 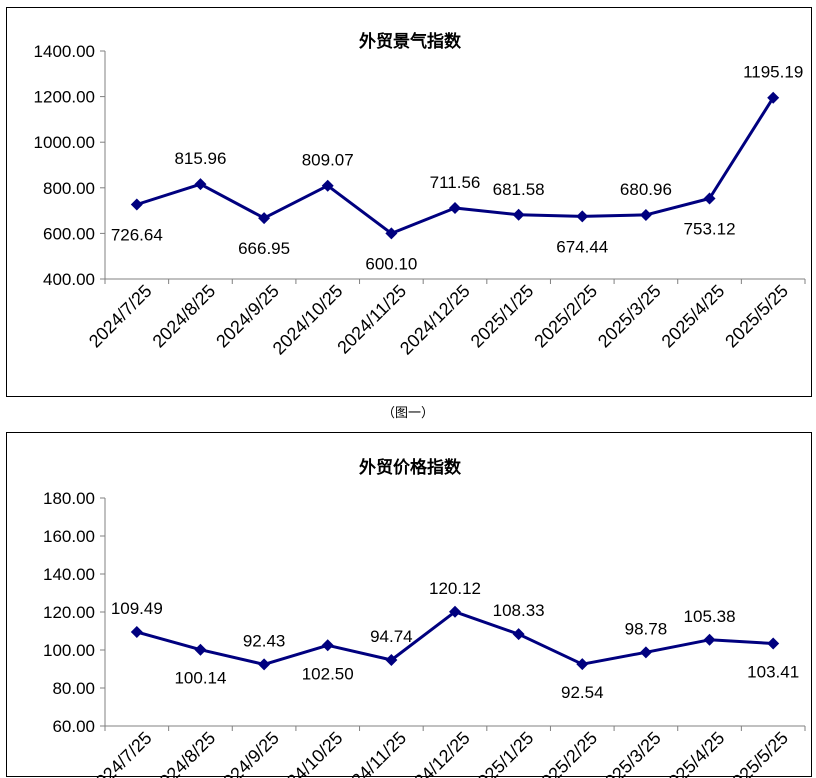 I want to click on data-label: 809.07, so click(x=328, y=160).